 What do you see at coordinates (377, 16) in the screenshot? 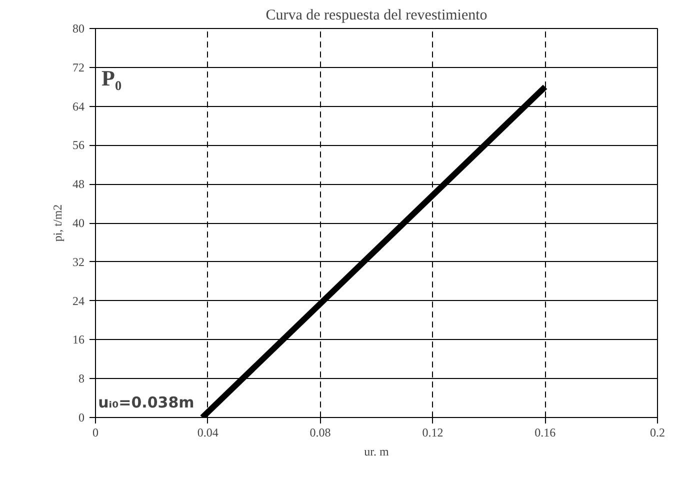
I see `chart-title: Curva de respuesta del revestimiento` at bounding box center [377, 16].